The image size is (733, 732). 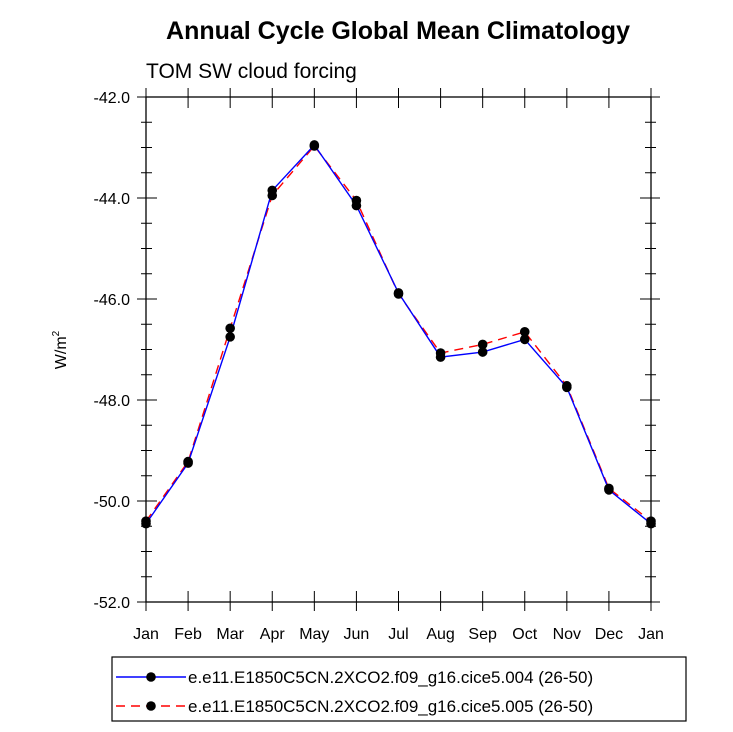 What do you see at coordinates (230, 634) in the screenshot?
I see `x-tick-label: Mar` at bounding box center [230, 634].